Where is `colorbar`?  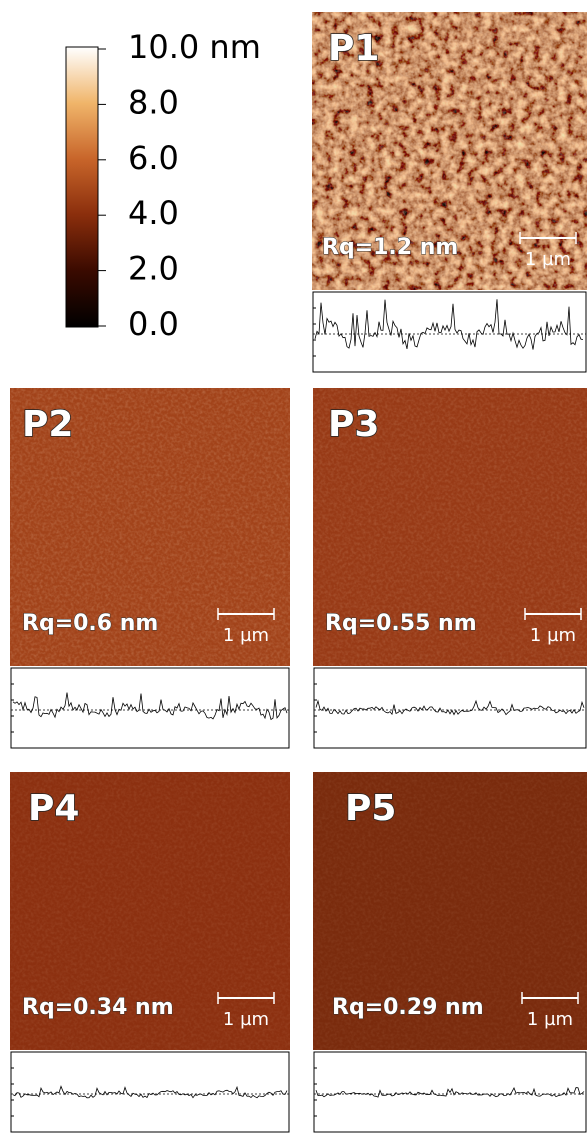 colorbar is located at coordinates (82, 187).